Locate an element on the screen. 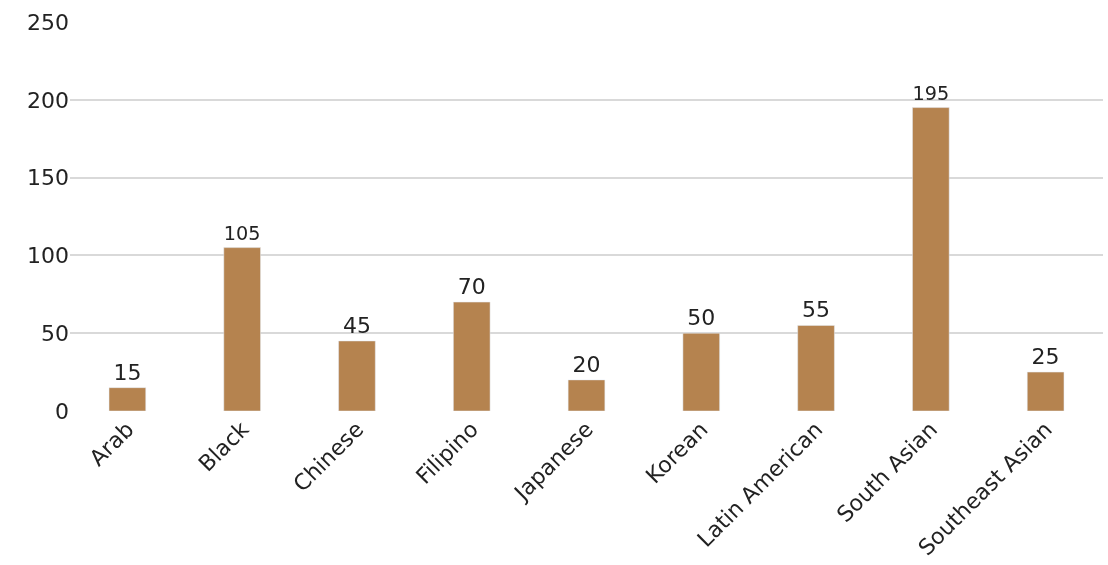 This screenshot has width=1108, height=565. y-tick-label: 250 is located at coordinates (48, 22).